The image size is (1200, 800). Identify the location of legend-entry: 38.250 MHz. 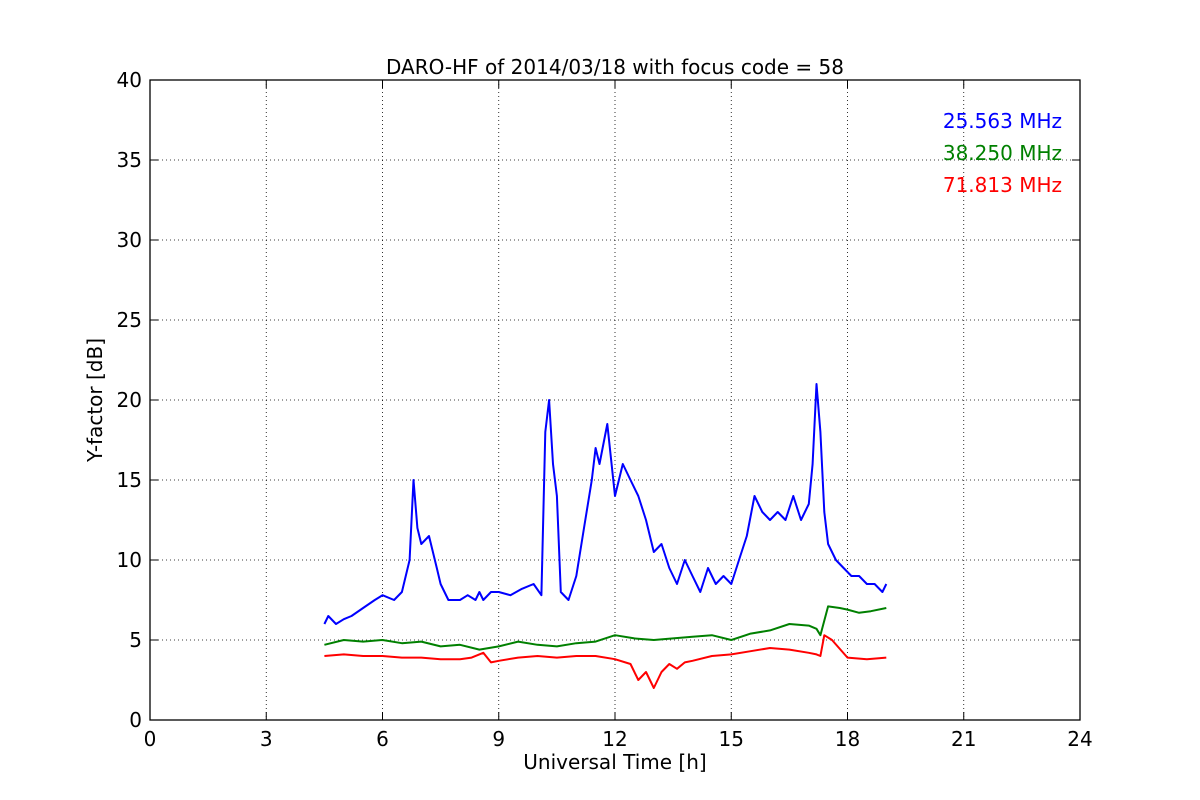
(1002, 153).